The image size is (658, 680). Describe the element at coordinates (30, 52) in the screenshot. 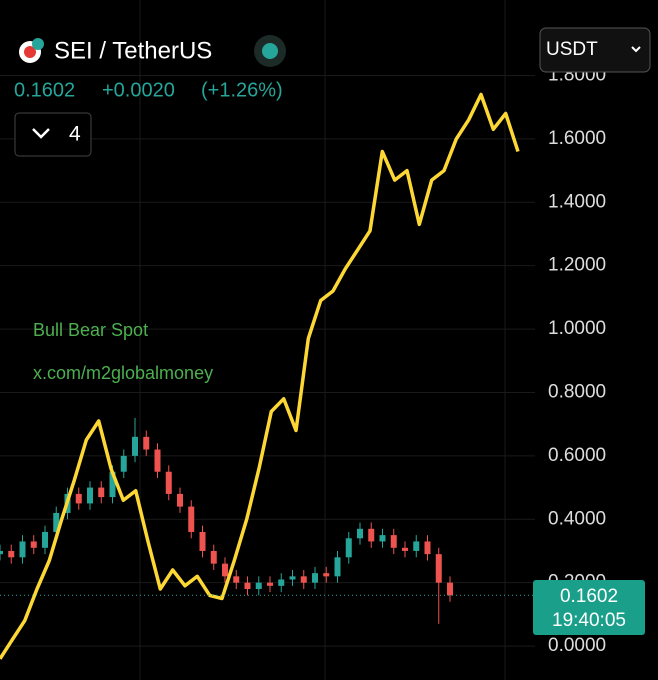

I see `symbol-icon-inner` at that location.